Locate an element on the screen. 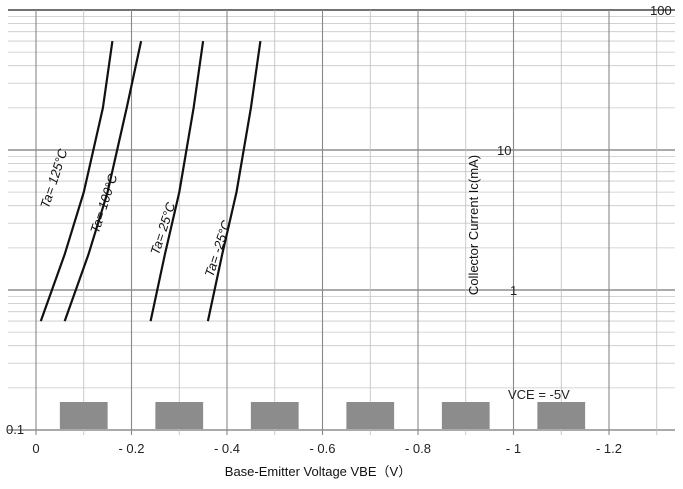 The width and height of the screenshot is (683, 489). x-tick-label: - 1.2 is located at coordinates (609, 448).